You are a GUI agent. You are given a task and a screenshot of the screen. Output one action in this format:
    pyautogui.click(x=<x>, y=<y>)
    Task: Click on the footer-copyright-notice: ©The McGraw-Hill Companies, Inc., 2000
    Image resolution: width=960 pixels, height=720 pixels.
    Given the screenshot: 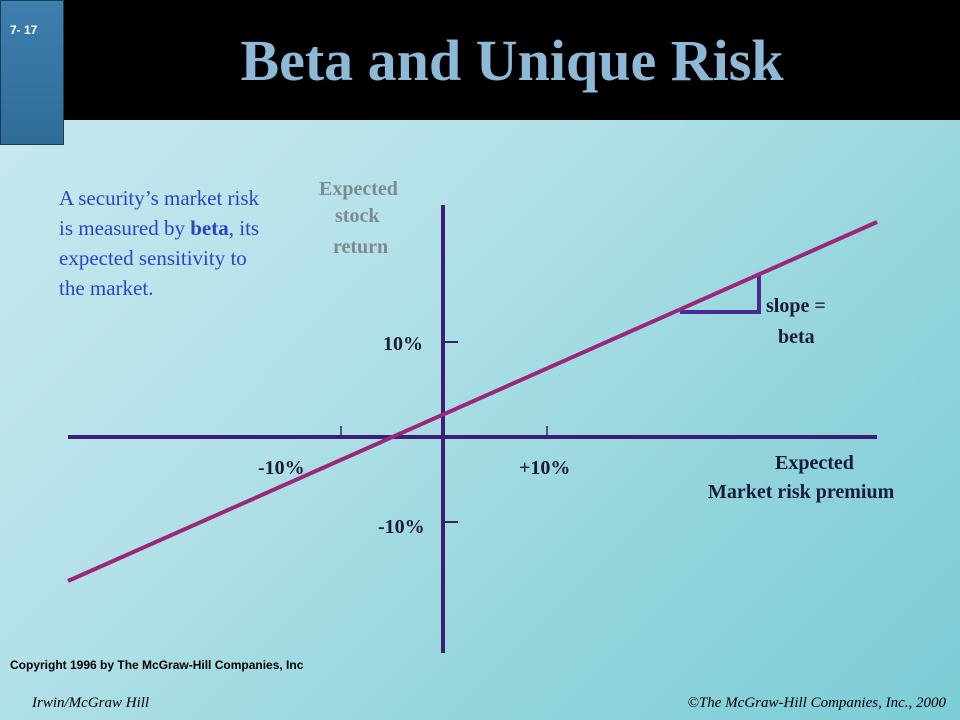 What is the action you would take?
    pyautogui.click(x=816, y=703)
    